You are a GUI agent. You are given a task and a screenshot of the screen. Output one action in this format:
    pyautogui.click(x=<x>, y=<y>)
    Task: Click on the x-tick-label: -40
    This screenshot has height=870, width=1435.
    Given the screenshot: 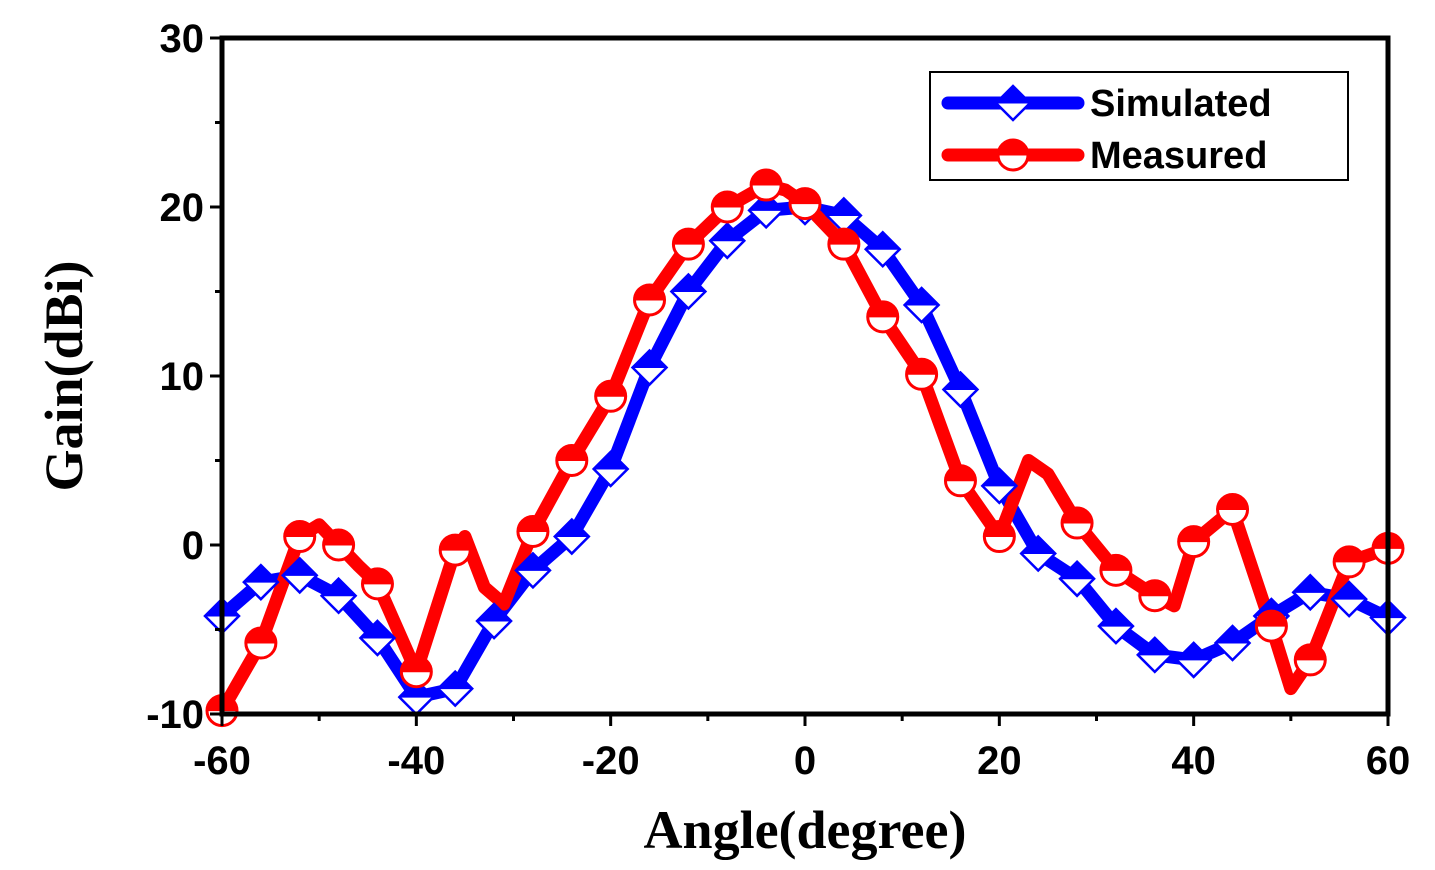 What is the action you would take?
    pyautogui.click(x=416, y=761)
    